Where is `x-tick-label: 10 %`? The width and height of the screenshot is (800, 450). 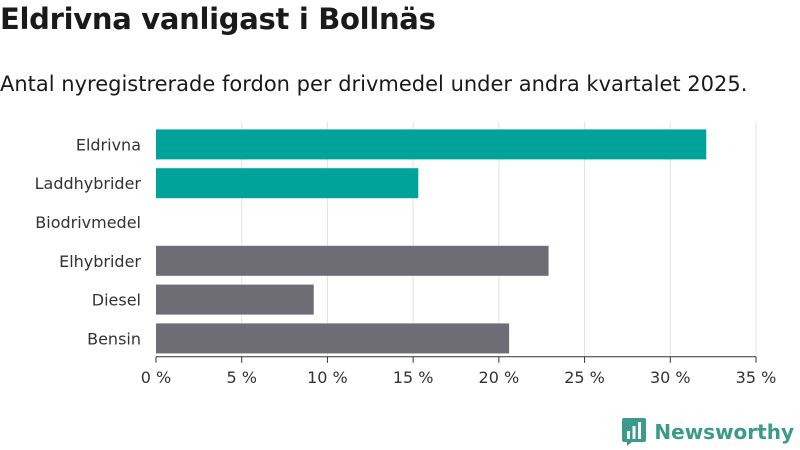
x-tick-label: 10 % is located at coordinates (327, 377).